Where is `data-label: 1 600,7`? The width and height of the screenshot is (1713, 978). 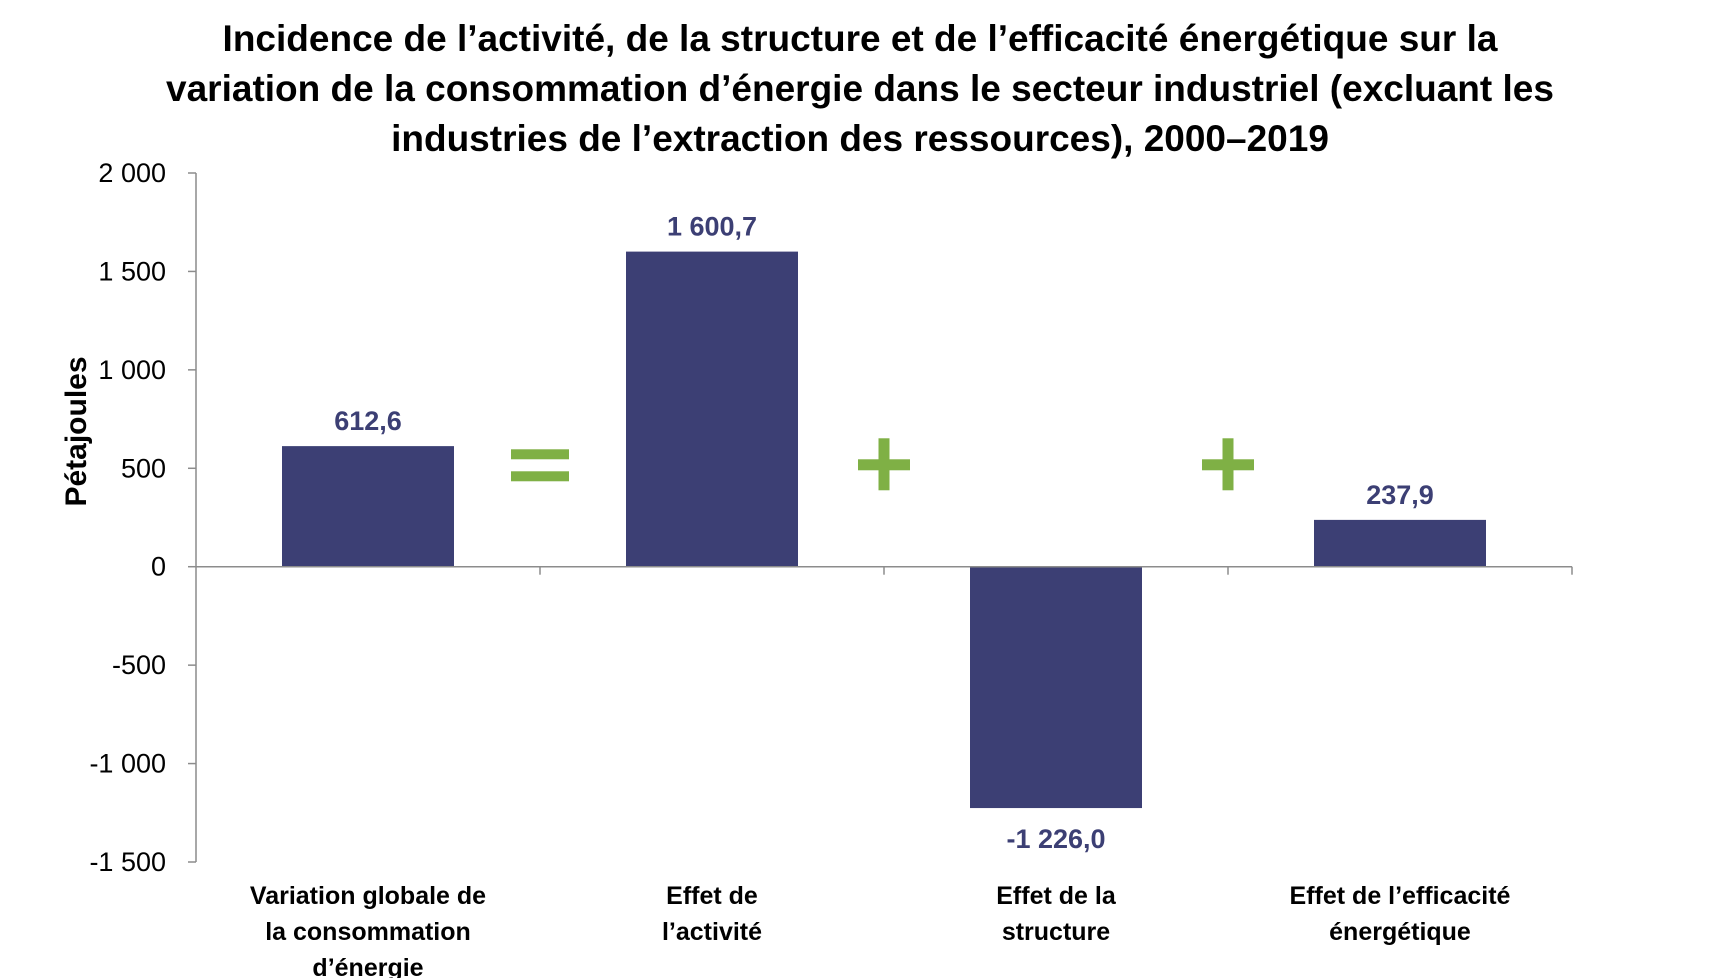 data-label: 1 600,7 is located at coordinates (712, 227).